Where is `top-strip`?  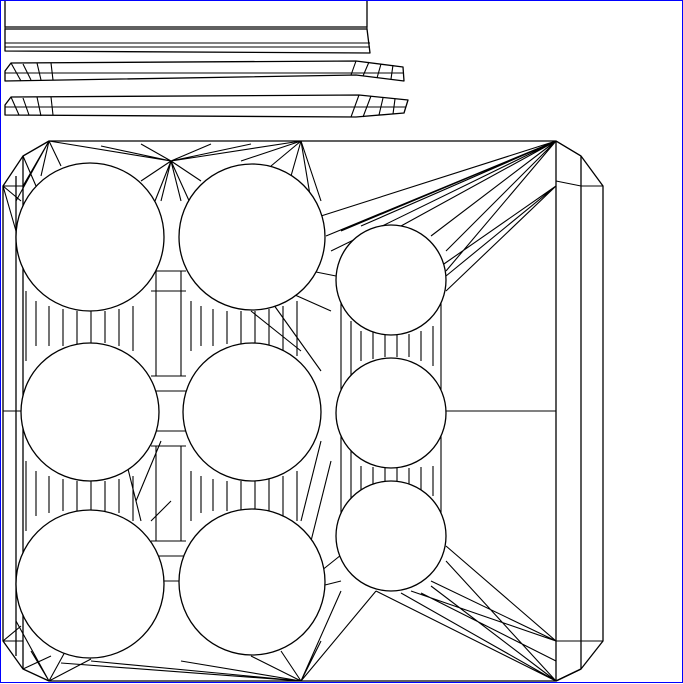
top-strip is located at coordinates (187, 27).